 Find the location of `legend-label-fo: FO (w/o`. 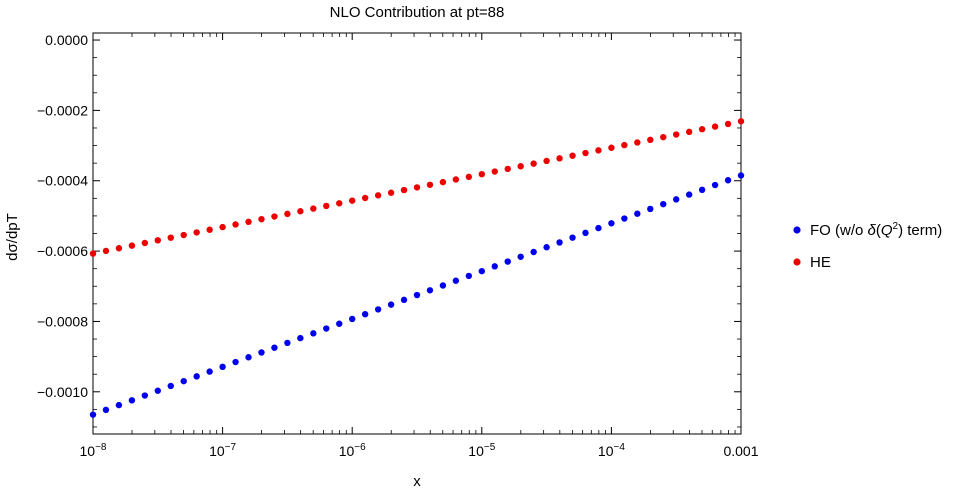

legend-label-fo: FO (w/o is located at coordinates (839, 230).